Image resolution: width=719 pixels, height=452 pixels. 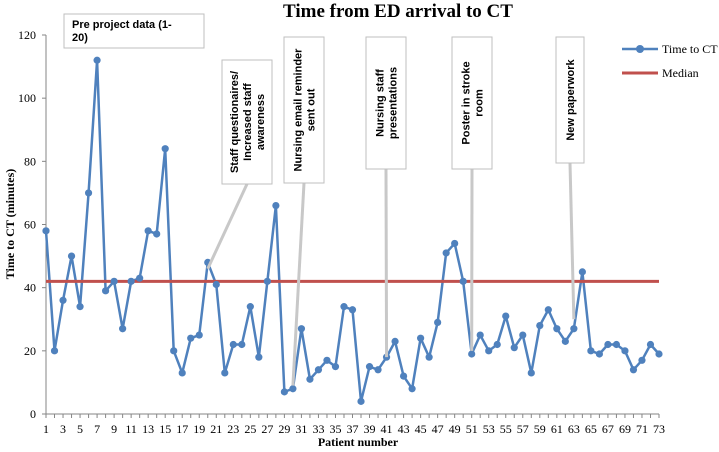 I want to click on x-tick-label: 25, so click(x=250, y=429).